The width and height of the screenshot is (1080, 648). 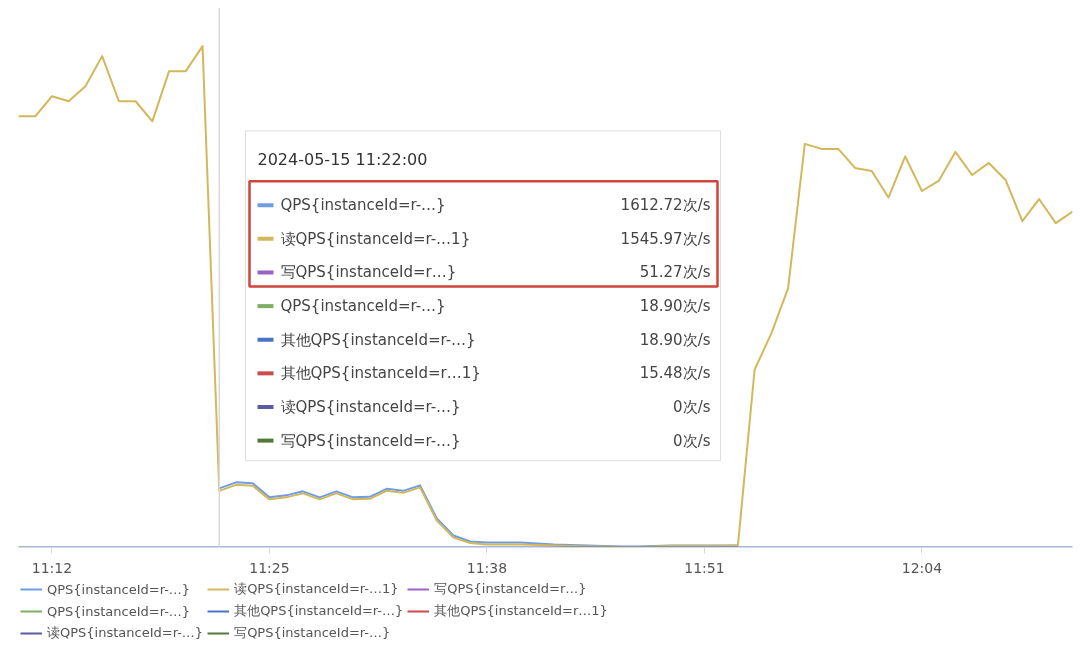 What do you see at coordinates (675, 272) in the screenshot?
I see `annotation: 51.27次/s` at bounding box center [675, 272].